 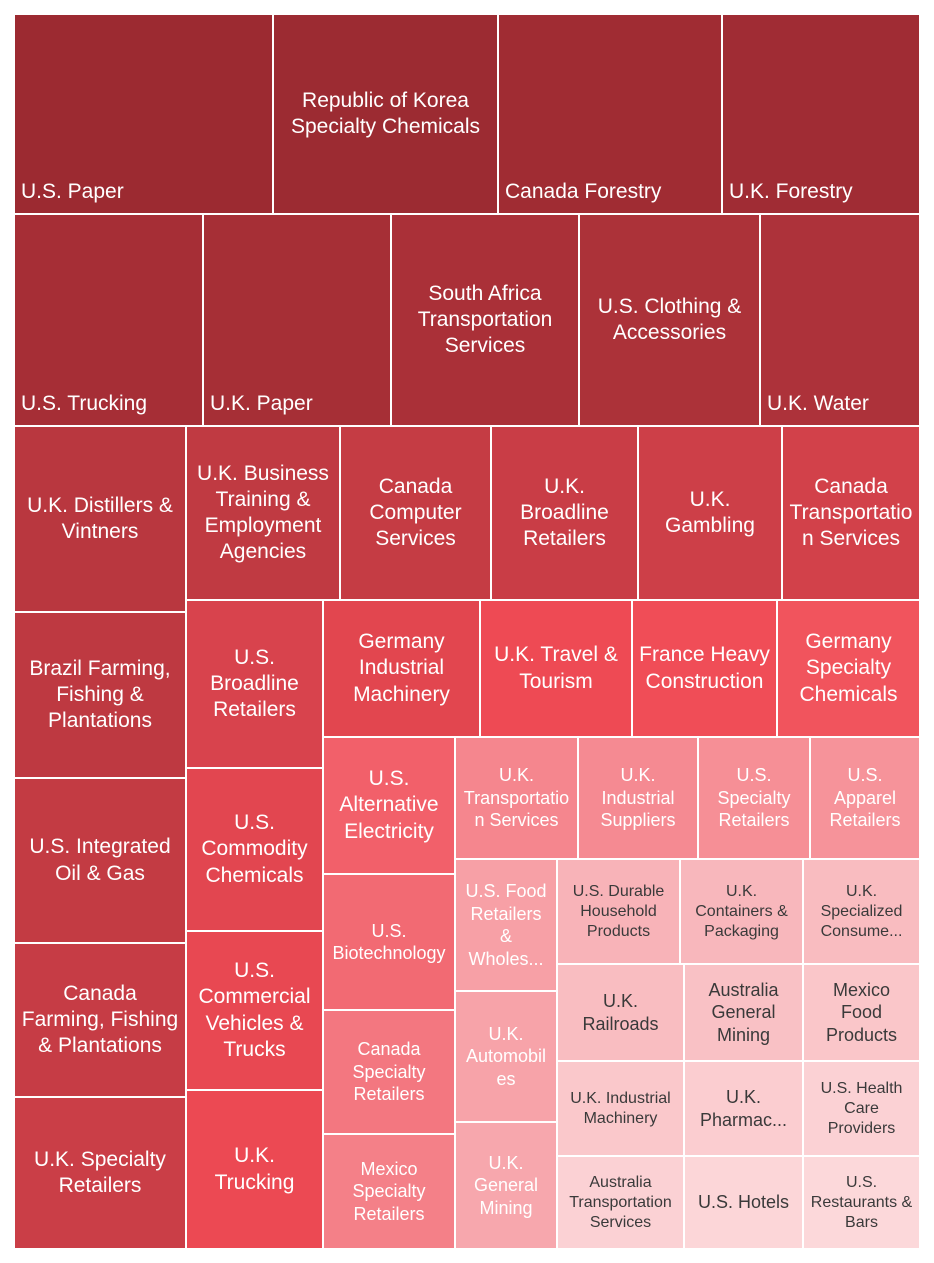 I want to click on treemap-tile-u-s-integrated-oil-and-gas: U.S. Integrated Oil & Gas, so click(x=100, y=860).